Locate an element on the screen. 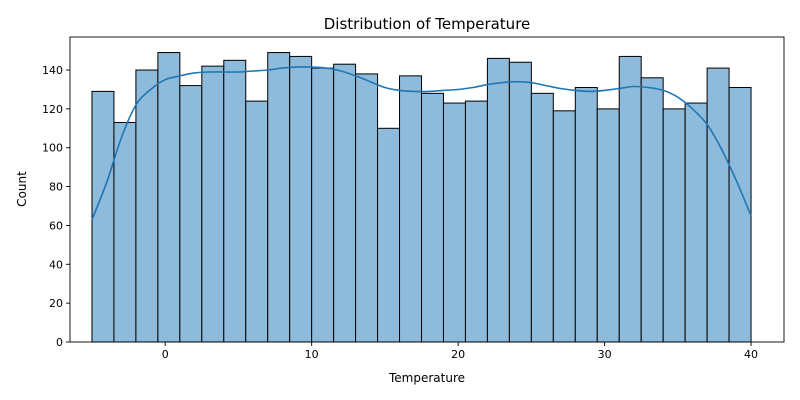 The height and width of the screenshot is (400, 800). y-tick-label: 40 is located at coordinates (56, 264).